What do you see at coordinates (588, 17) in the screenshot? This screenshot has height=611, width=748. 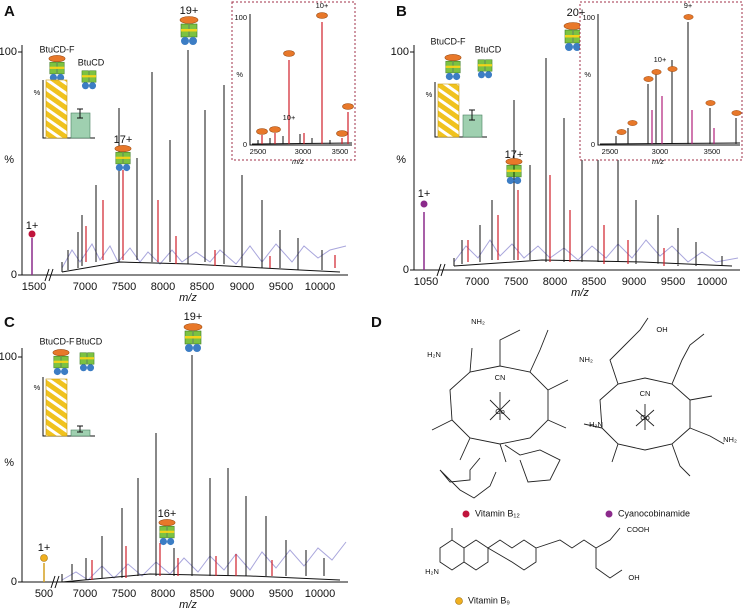 I see `inset-y-tick: 100` at bounding box center [588, 17].